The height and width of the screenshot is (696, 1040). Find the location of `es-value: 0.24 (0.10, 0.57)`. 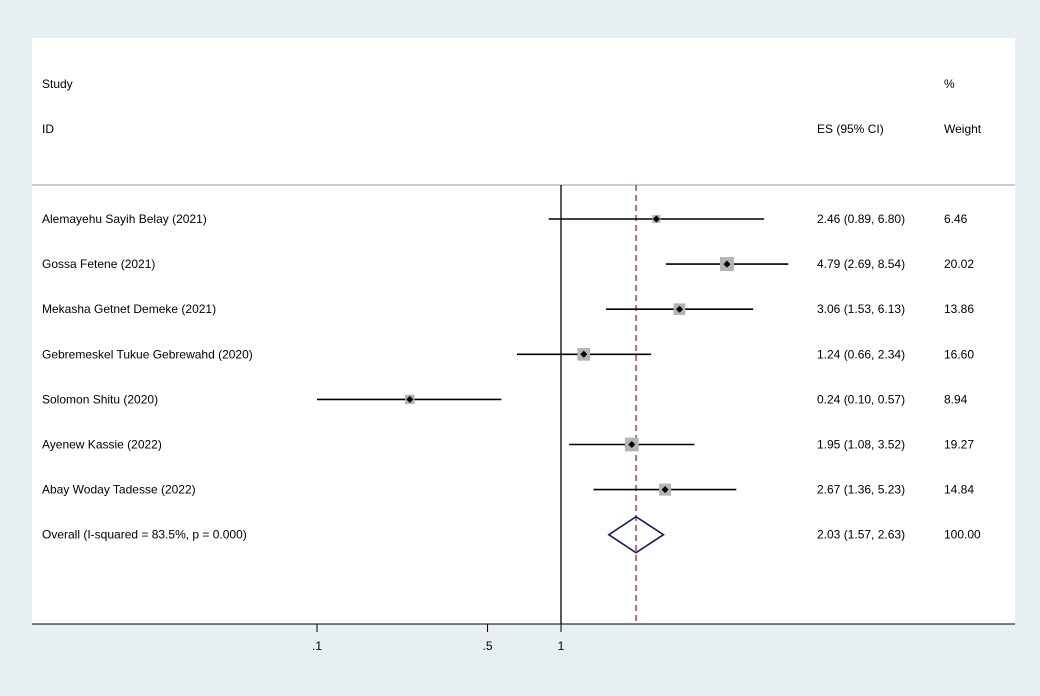

es-value: 0.24 (0.10, 0.57) is located at coordinates (861, 399).